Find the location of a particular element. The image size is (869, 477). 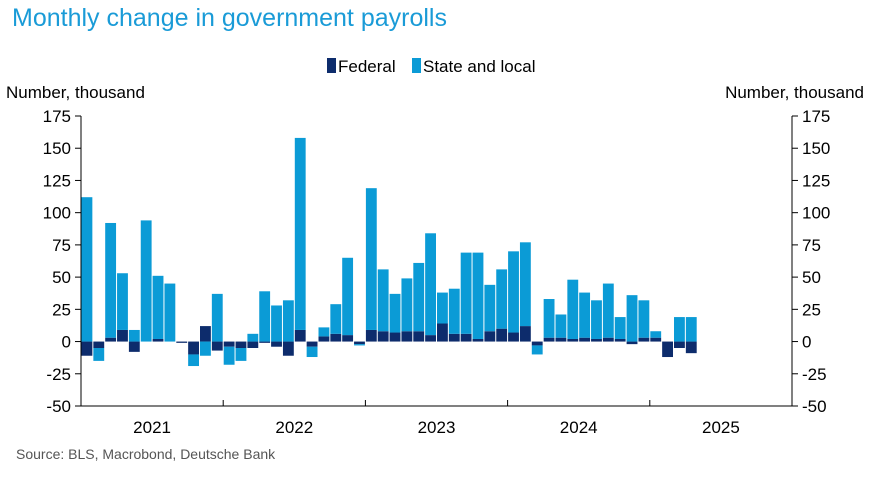

y-axis-label-right: Number, thousand is located at coordinates (794, 92).